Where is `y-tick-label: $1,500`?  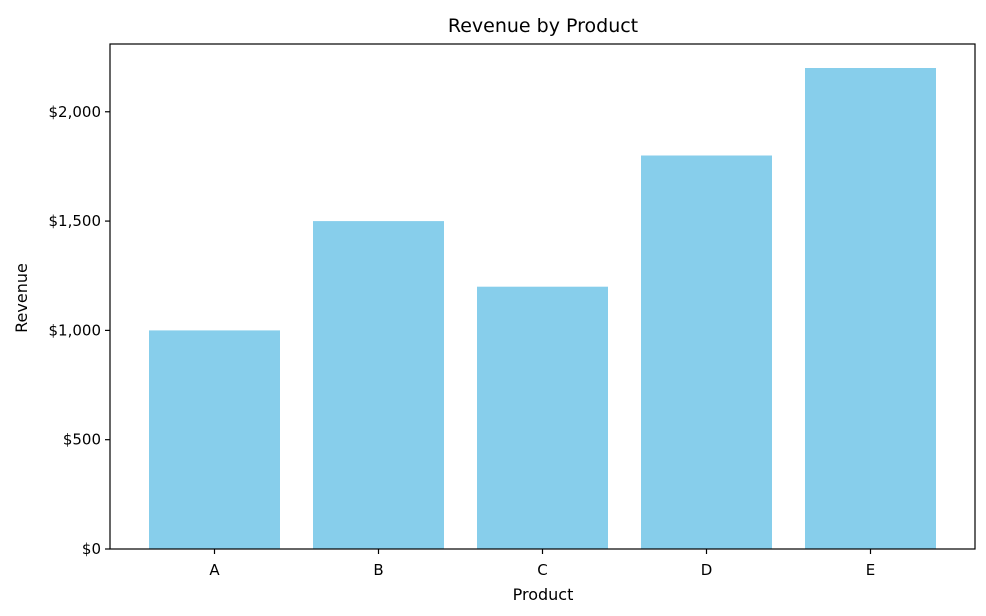 y-tick-label: $1,500 is located at coordinates (75, 221).